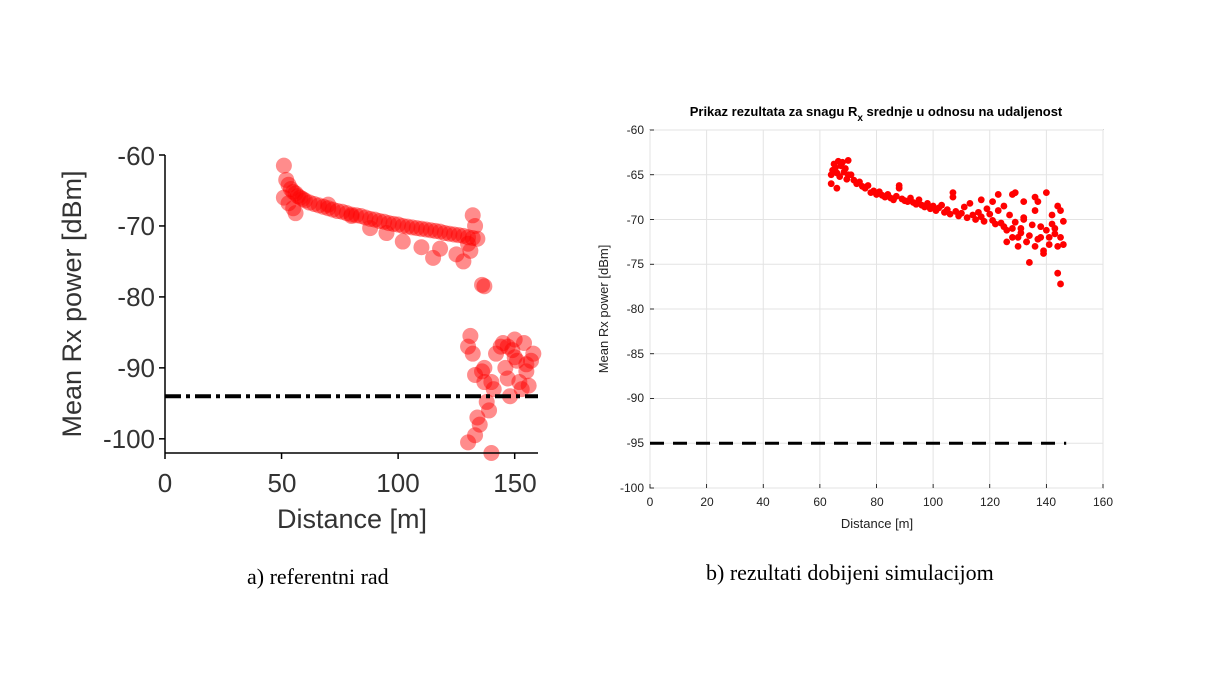 Image resolution: width=1213 pixels, height=695 pixels. I want to click on panel-b-x-tick-label: 40, so click(763, 502).